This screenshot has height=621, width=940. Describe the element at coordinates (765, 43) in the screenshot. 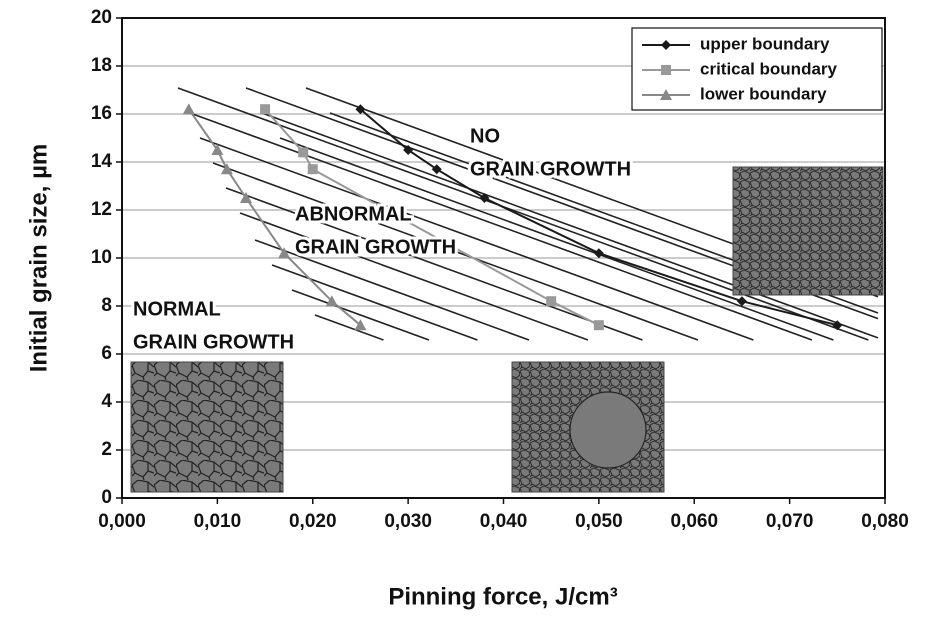

I see `legend-label: upper boundary` at that location.